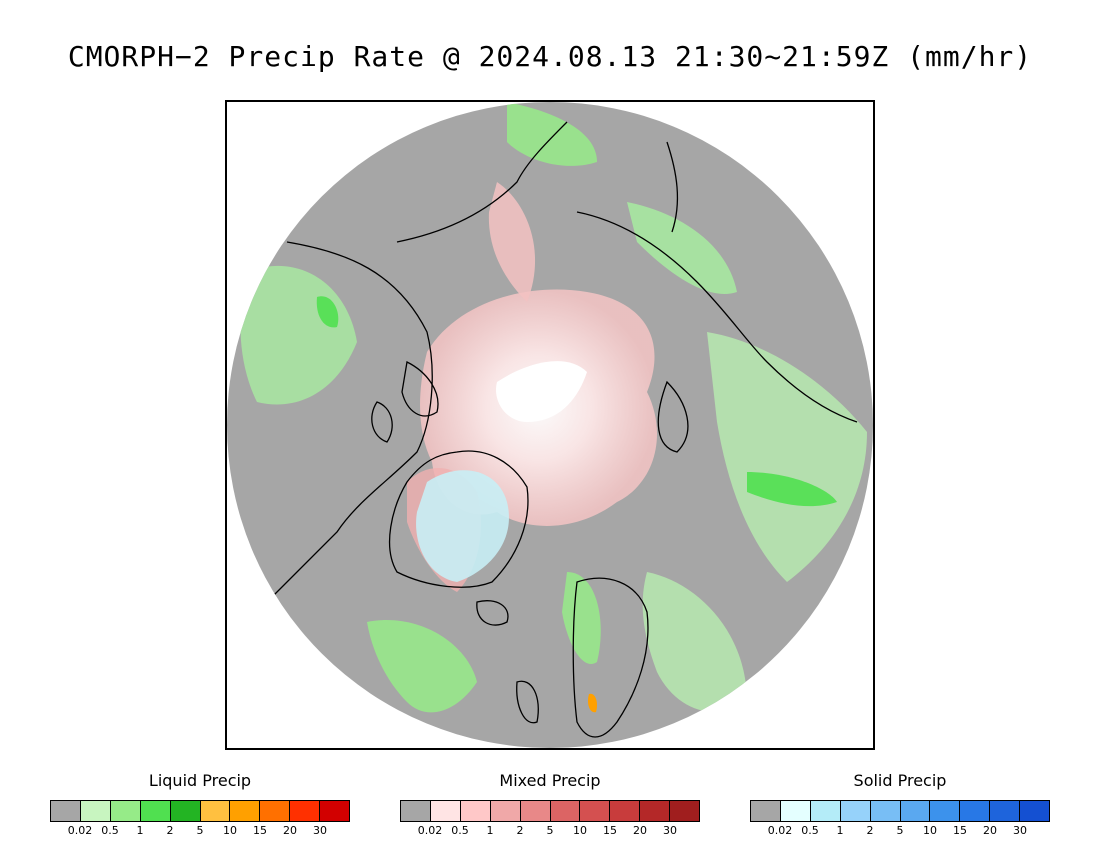  I want to click on coastline-kamchatka, so click(672, 187).